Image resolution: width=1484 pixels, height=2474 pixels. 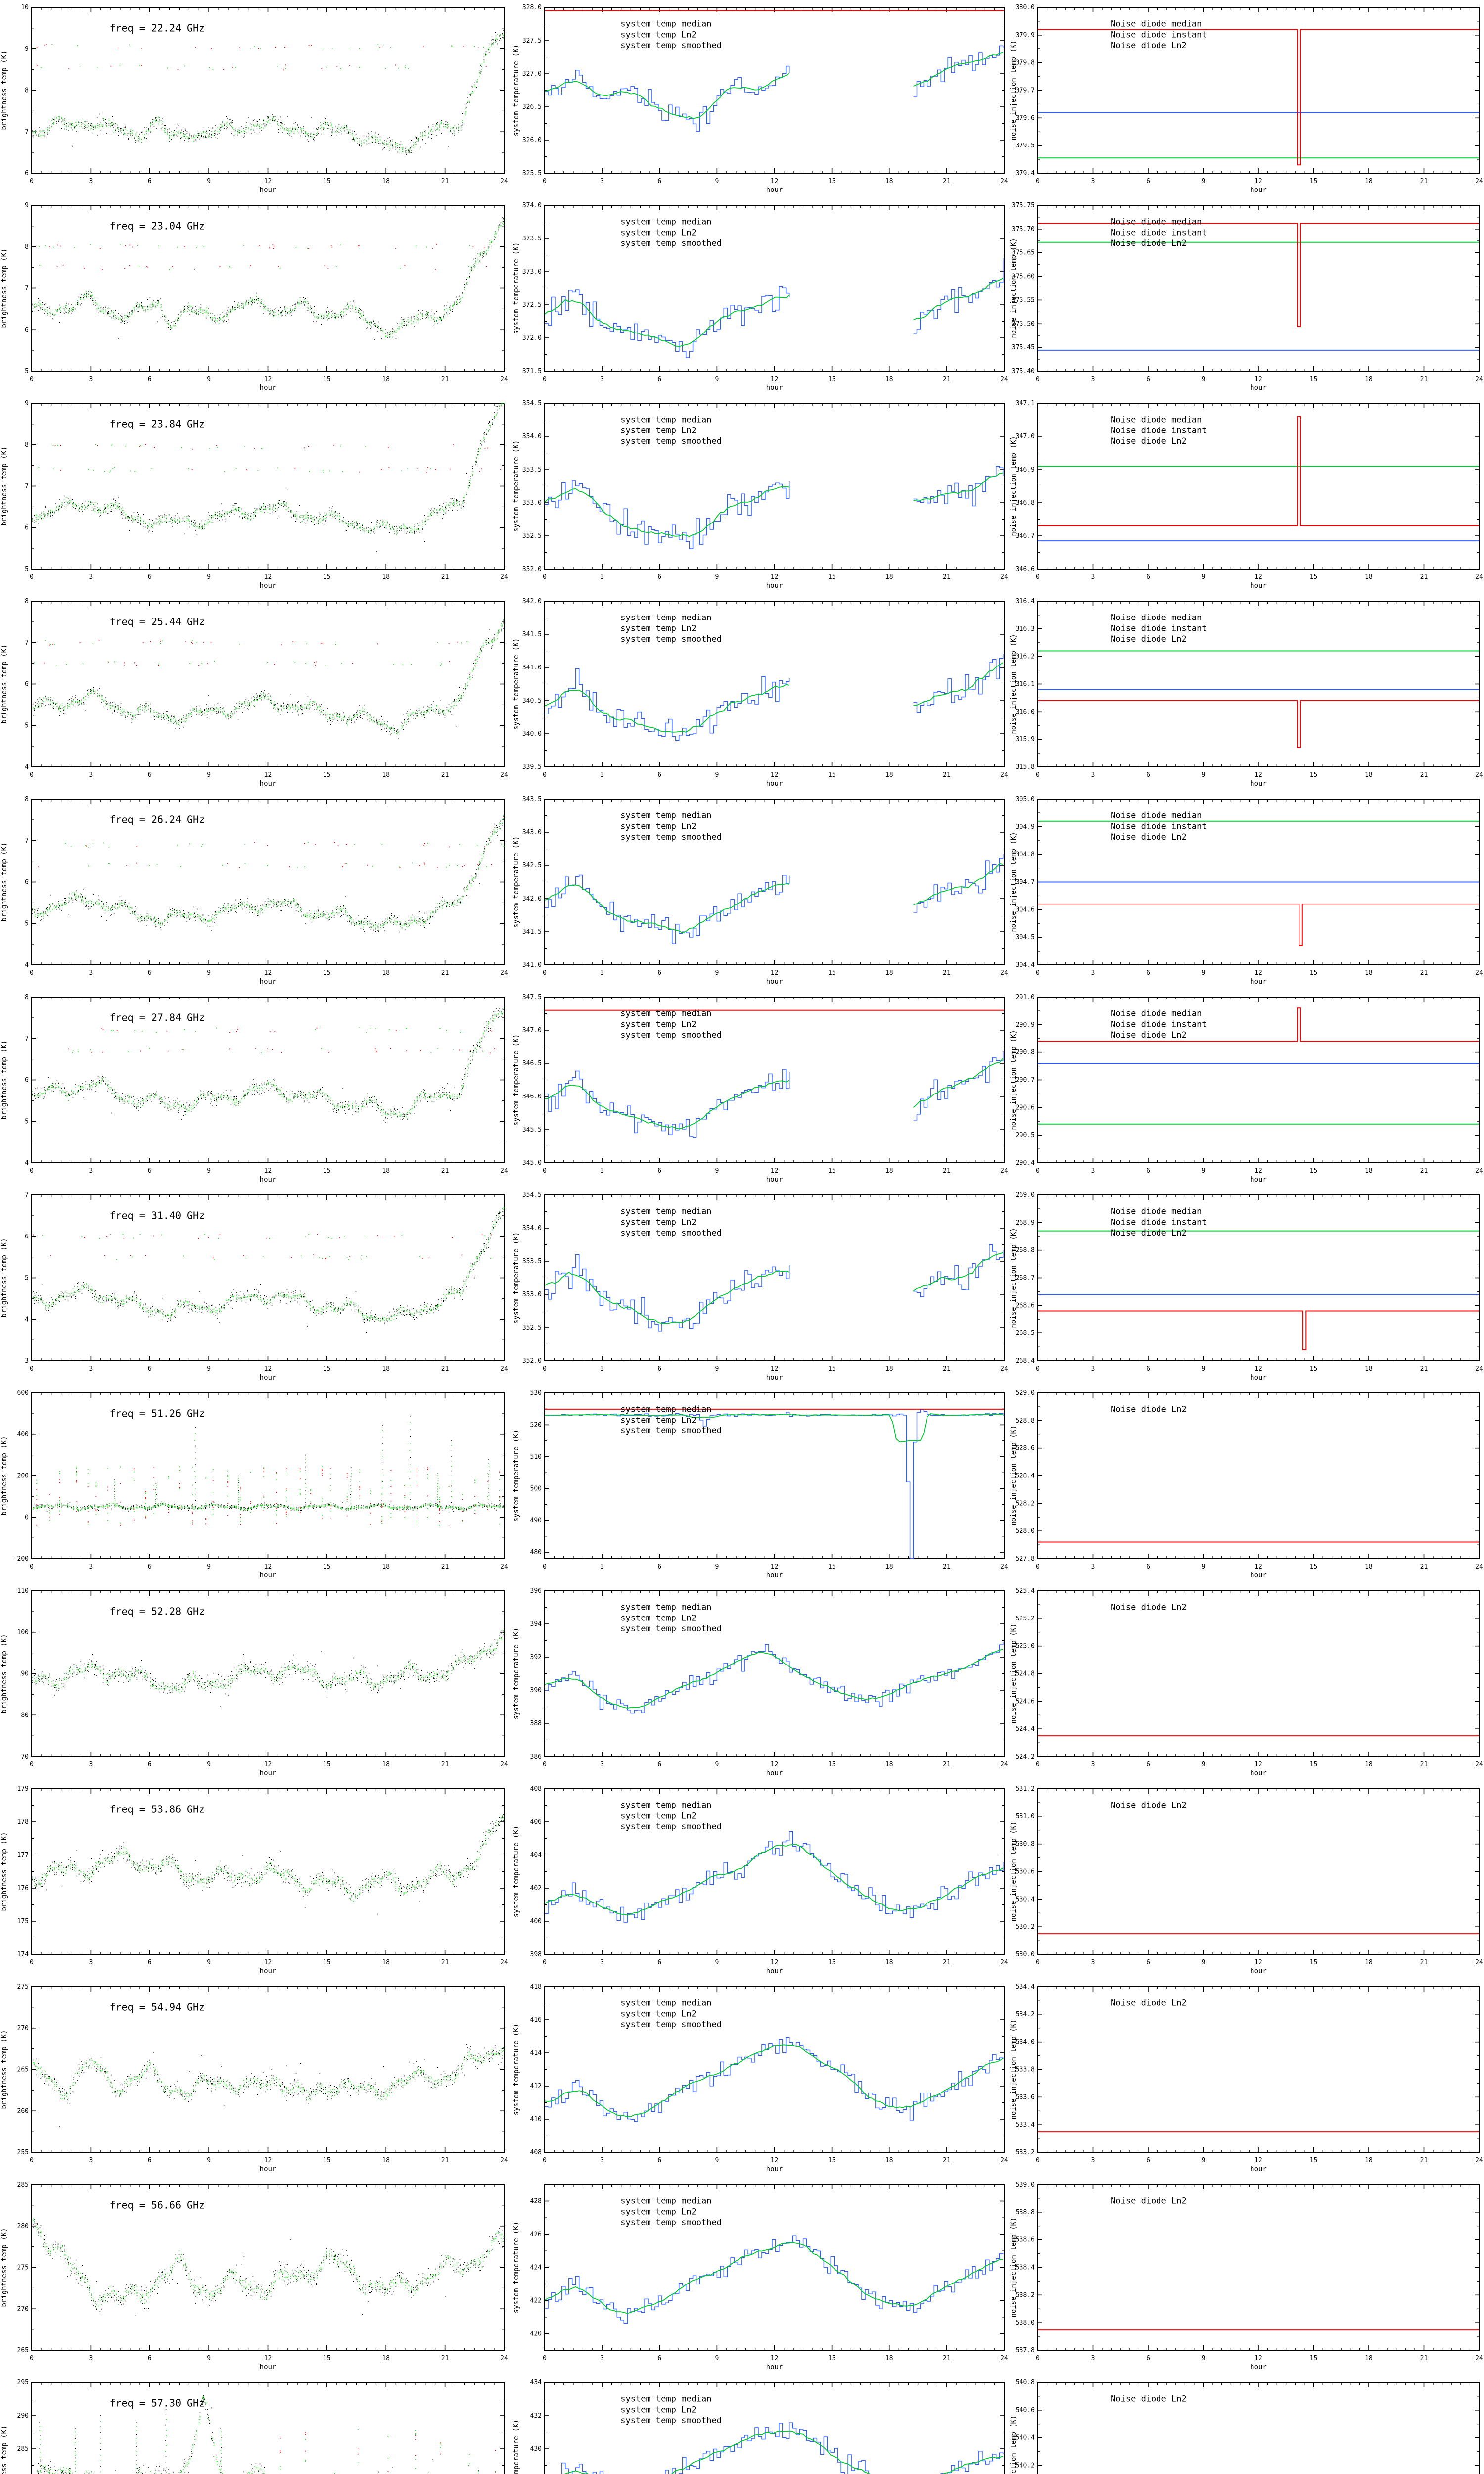 What do you see at coordinates (1025, 2382) in the screenshot?
I see `y-tick-label: 540.8` at bounding box center [1025, 2382].